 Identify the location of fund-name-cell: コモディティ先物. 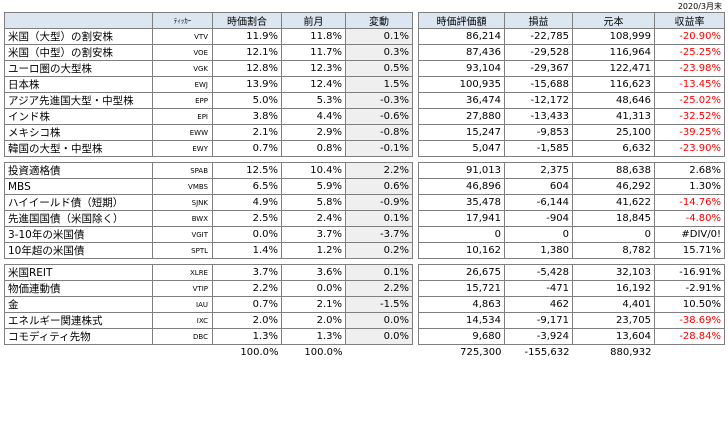
(78, 336).